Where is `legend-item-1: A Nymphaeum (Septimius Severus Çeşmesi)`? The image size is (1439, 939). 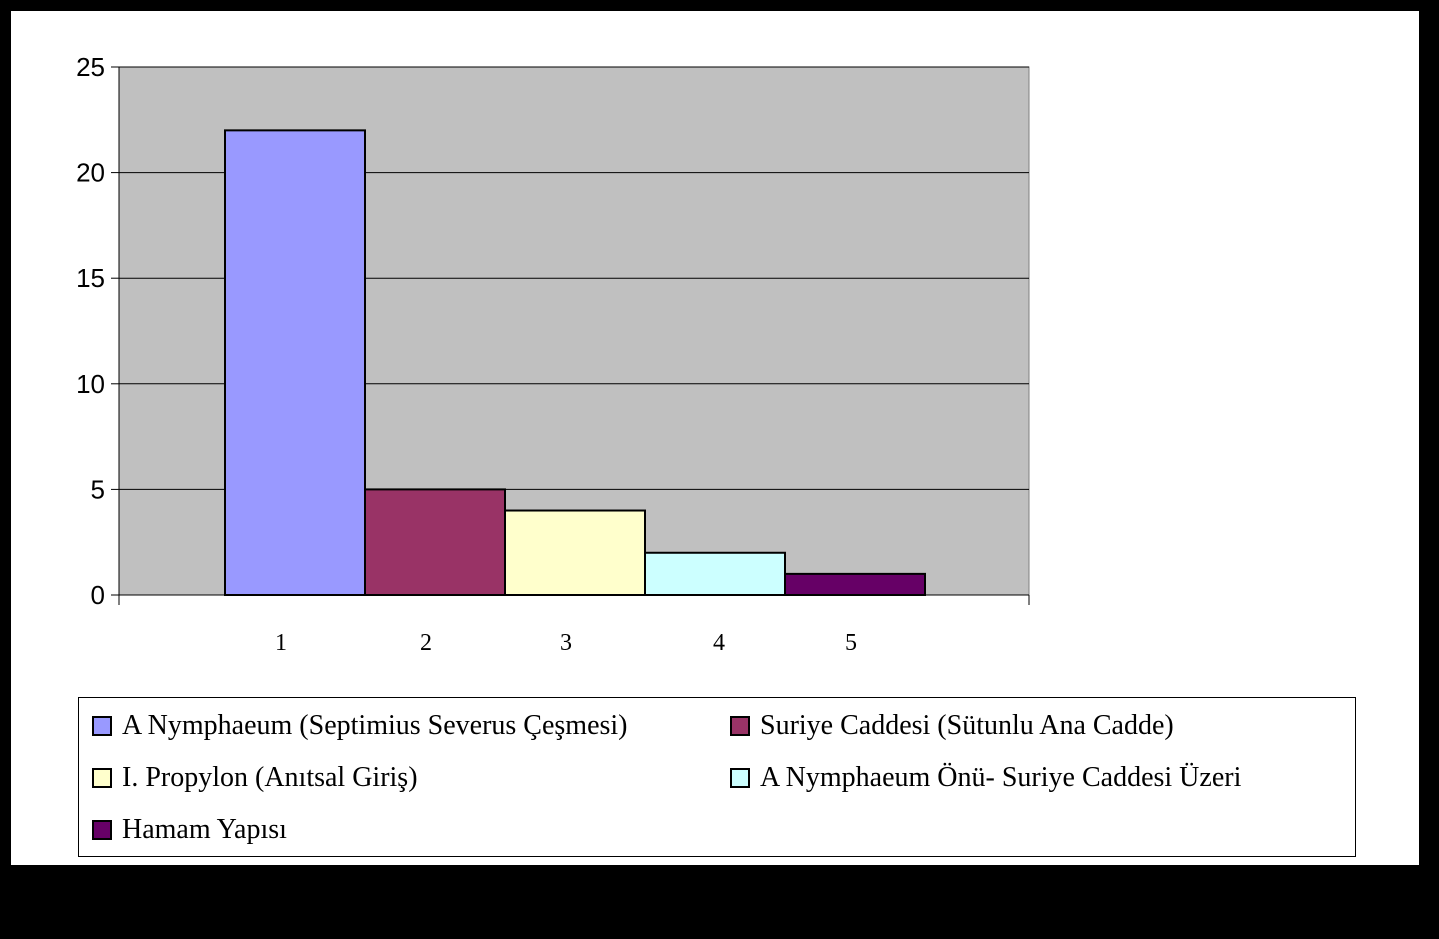
legend-item-1: A Nymphaeum (Septimius Severus Çeşmesi) is located at coordinates (360, 726).